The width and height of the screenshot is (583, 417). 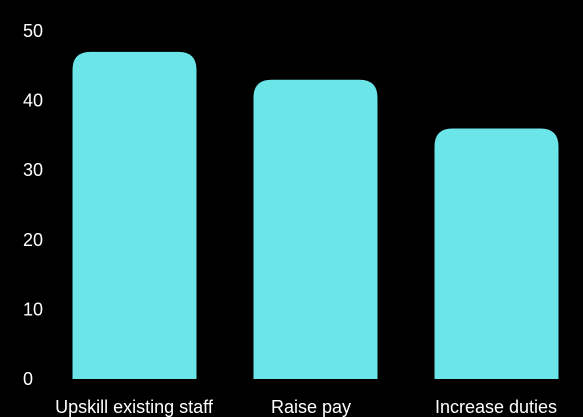 I want to click on x-category-label: Increase duties, so click(x=496, y=407).